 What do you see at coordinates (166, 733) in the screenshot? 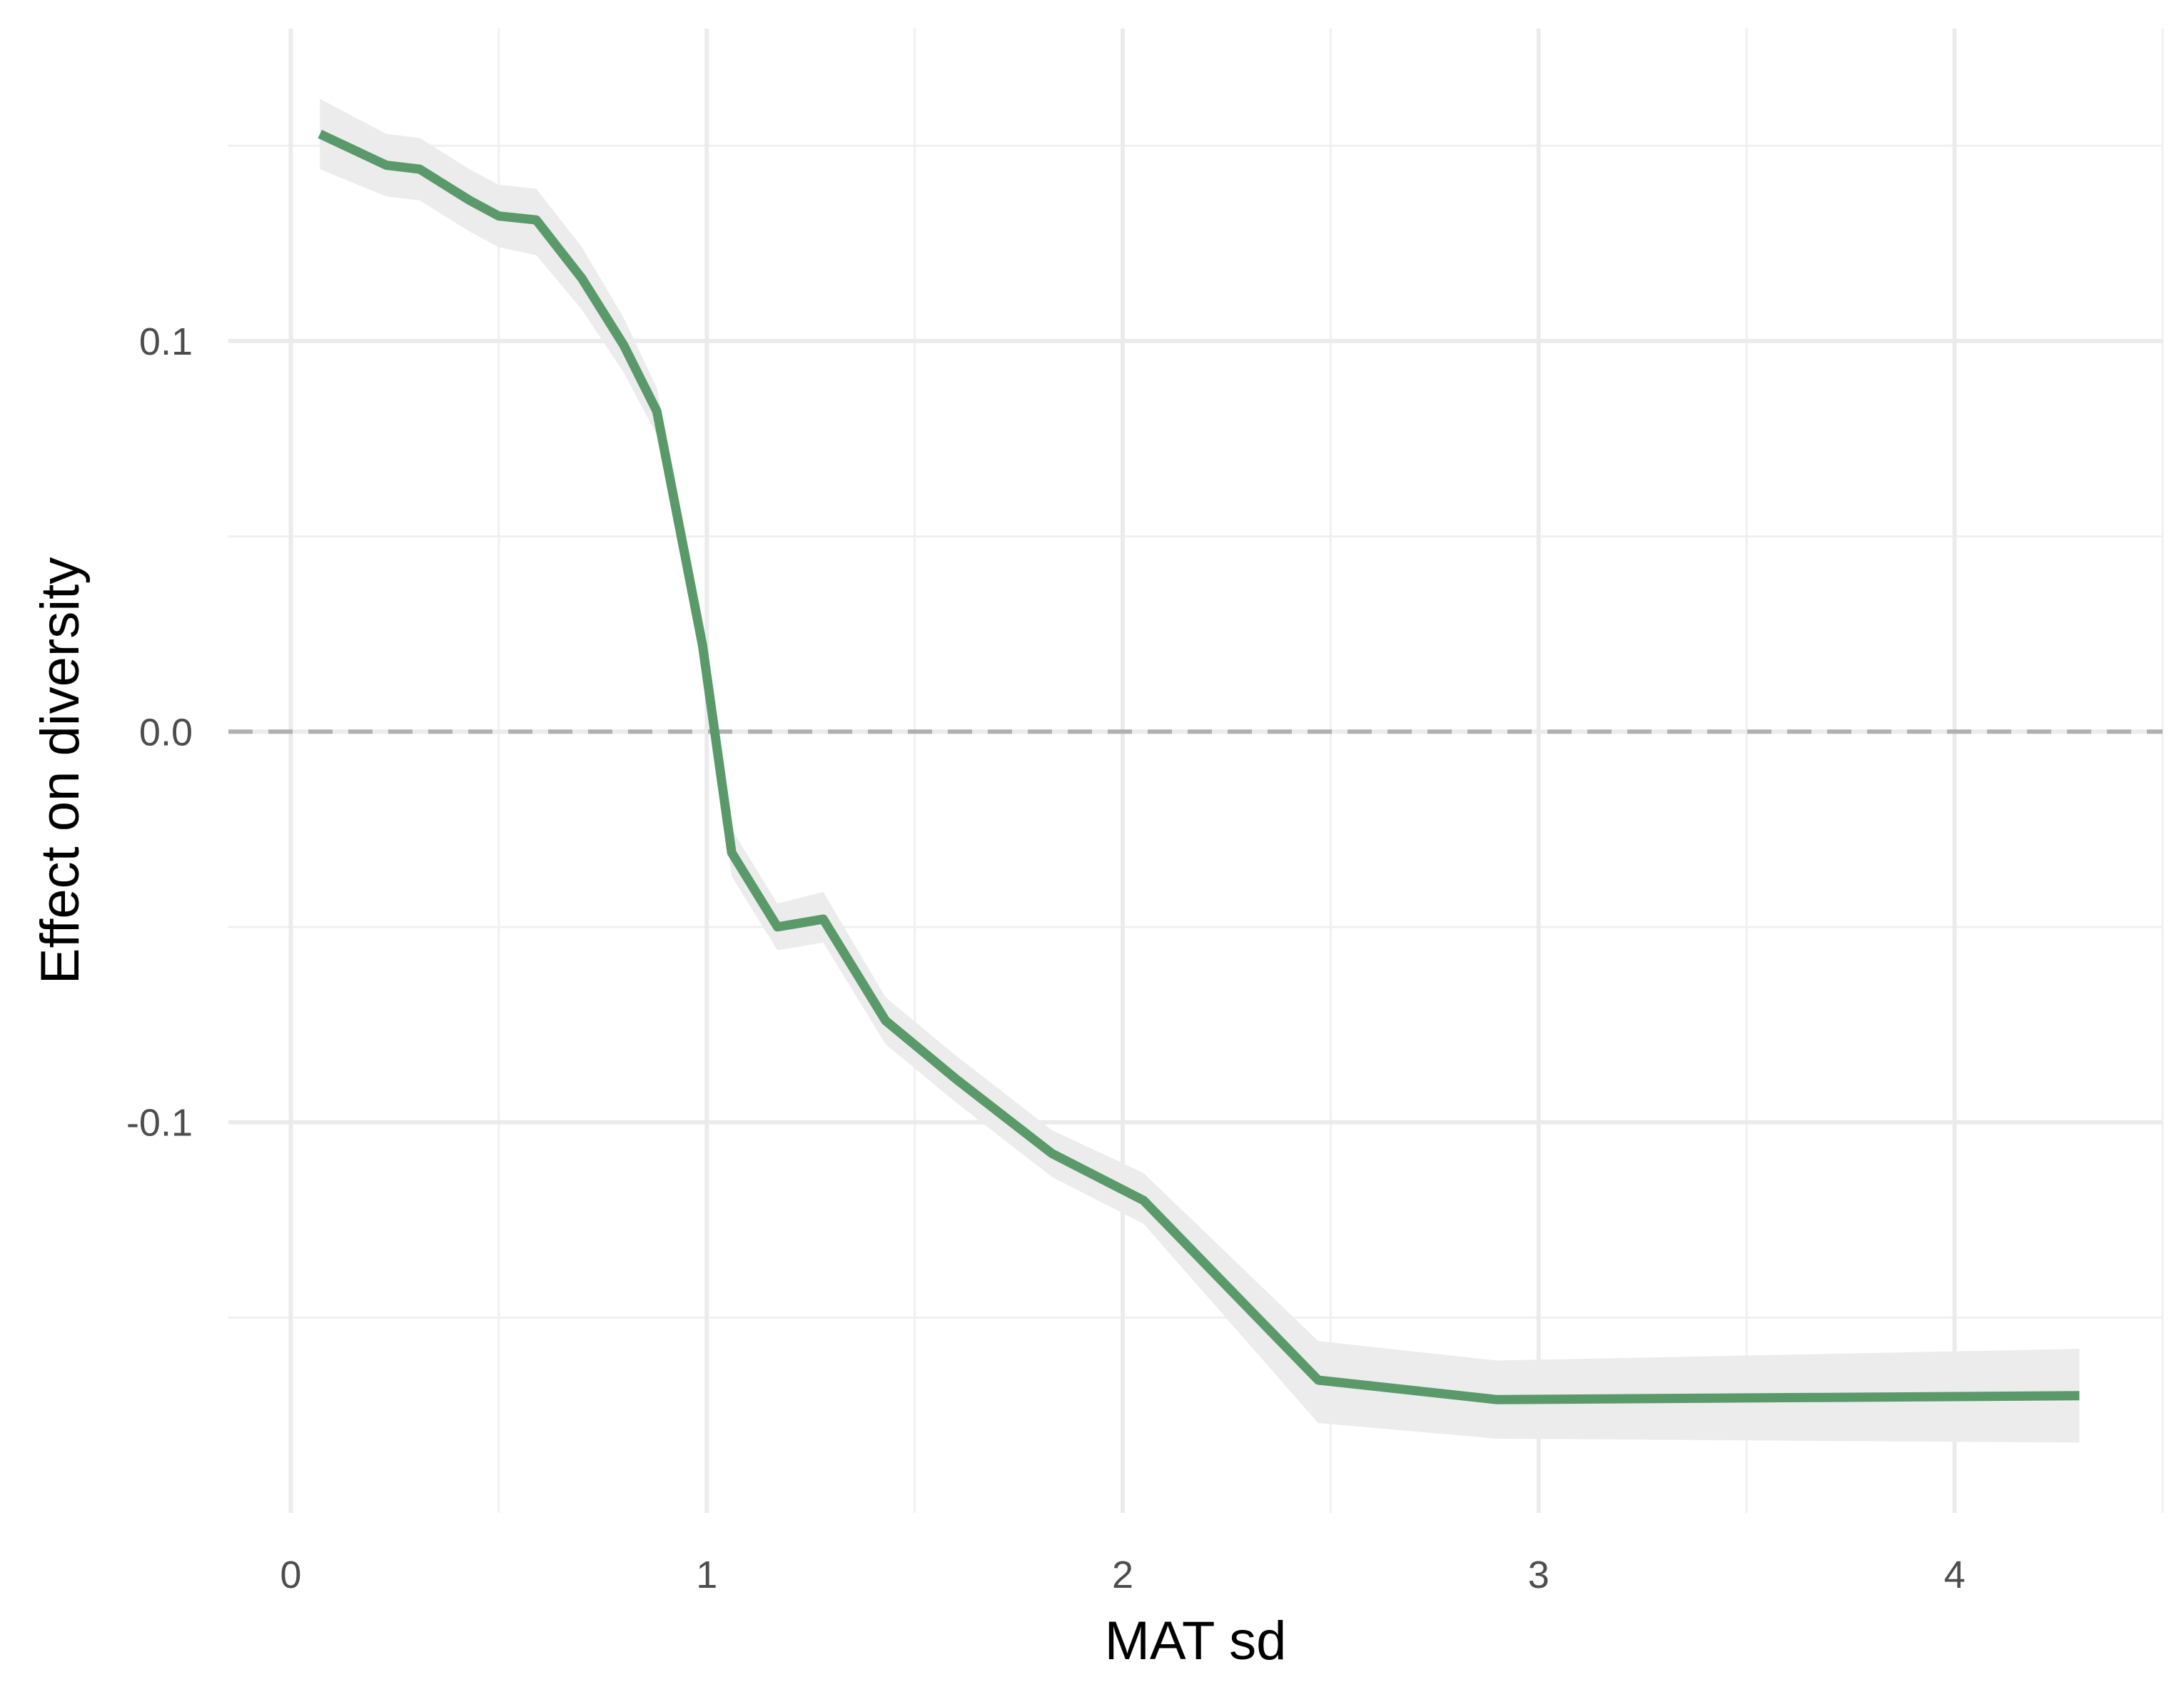
I see `y-tick-label-1: 0.0` at bounding box center [166, 733].